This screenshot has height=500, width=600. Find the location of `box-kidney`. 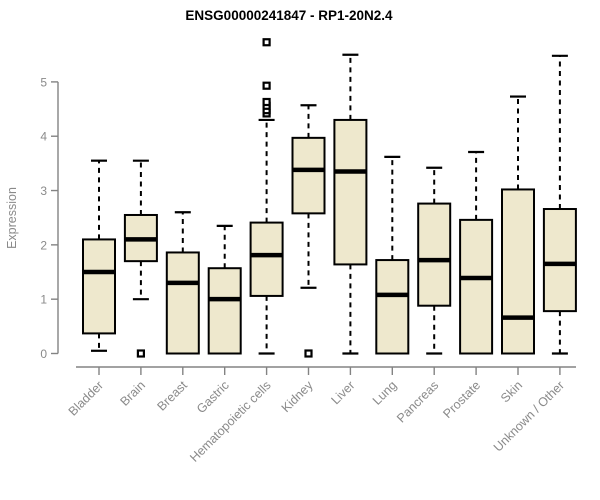

box-kidney is located at coordinates (308, 231).